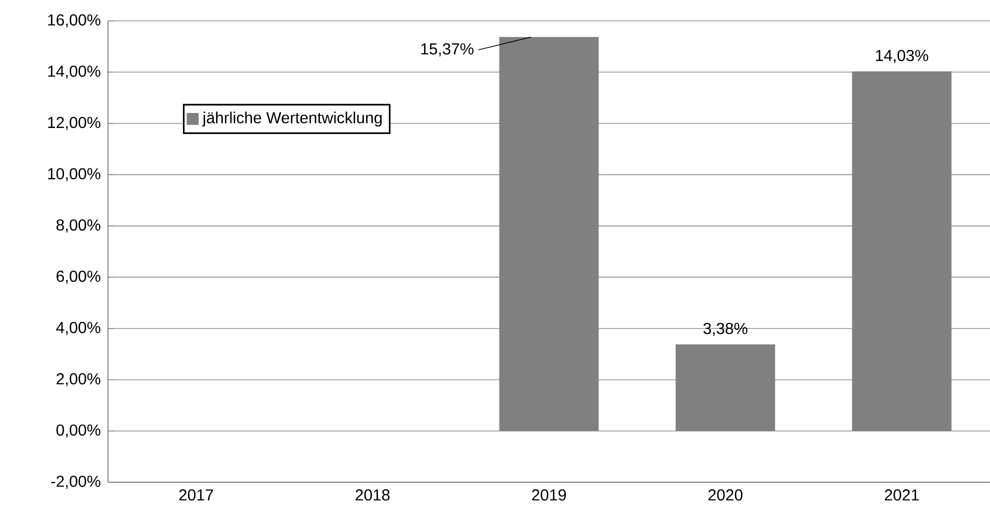 The width and height of the screenshot is (990, 514). Describe the element at coordinates (78, 431) in the screenshot. I see `y-tick-label: 0,00%` at that location.